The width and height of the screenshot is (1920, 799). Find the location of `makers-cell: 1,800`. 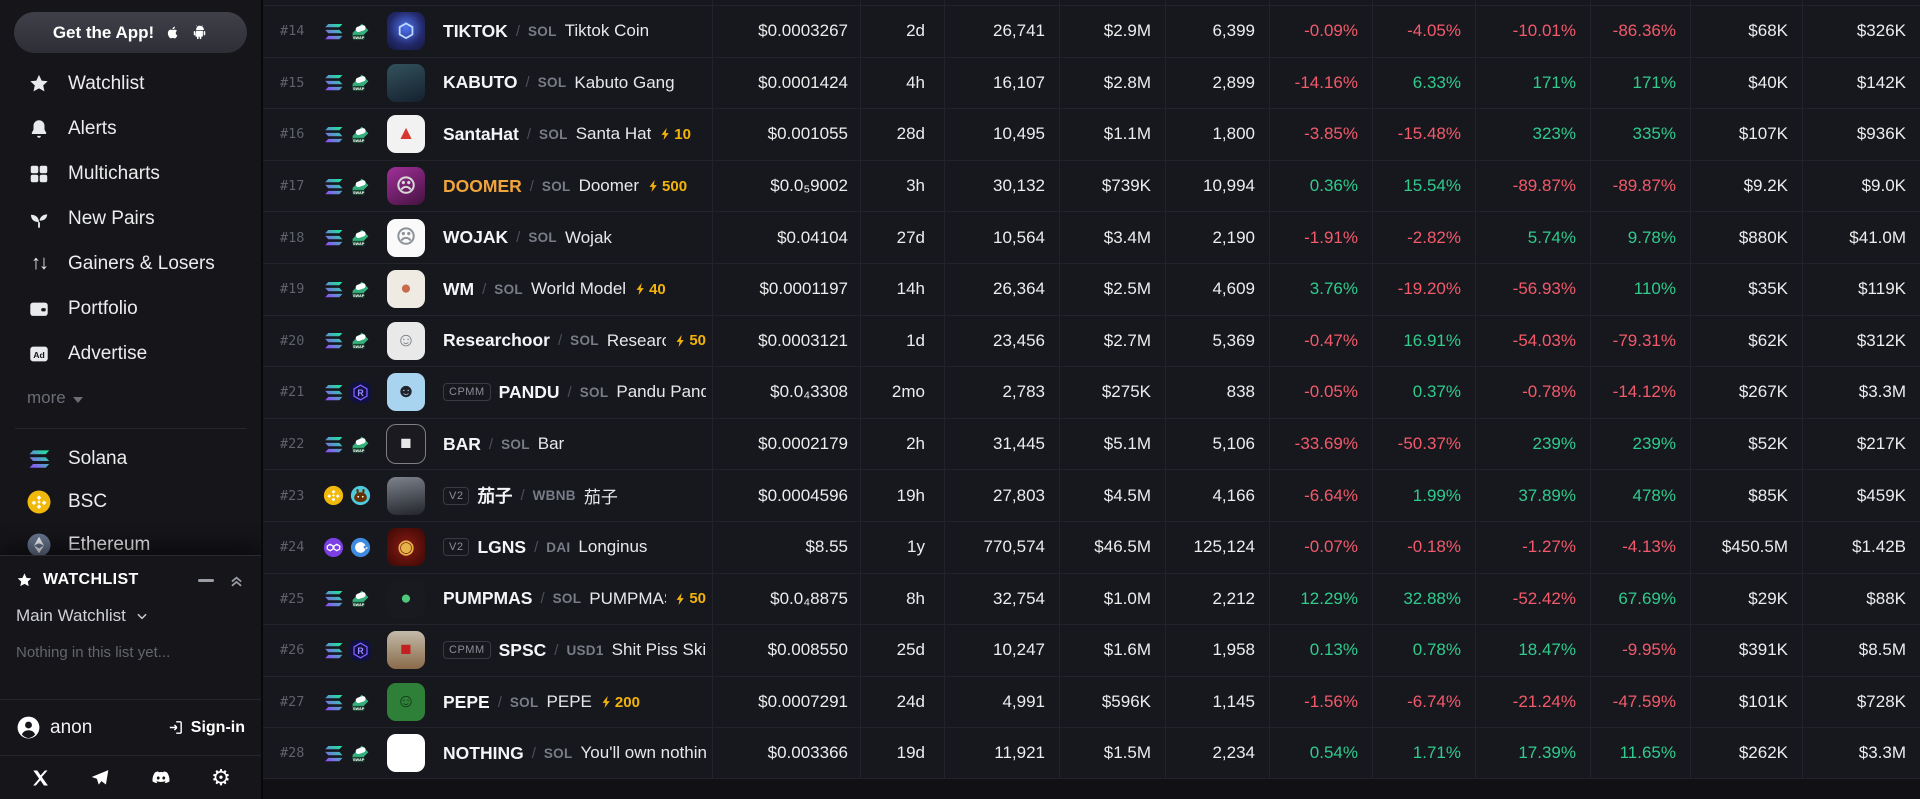

makers-cell: 1,800 is located at coordinates (1217, 134).